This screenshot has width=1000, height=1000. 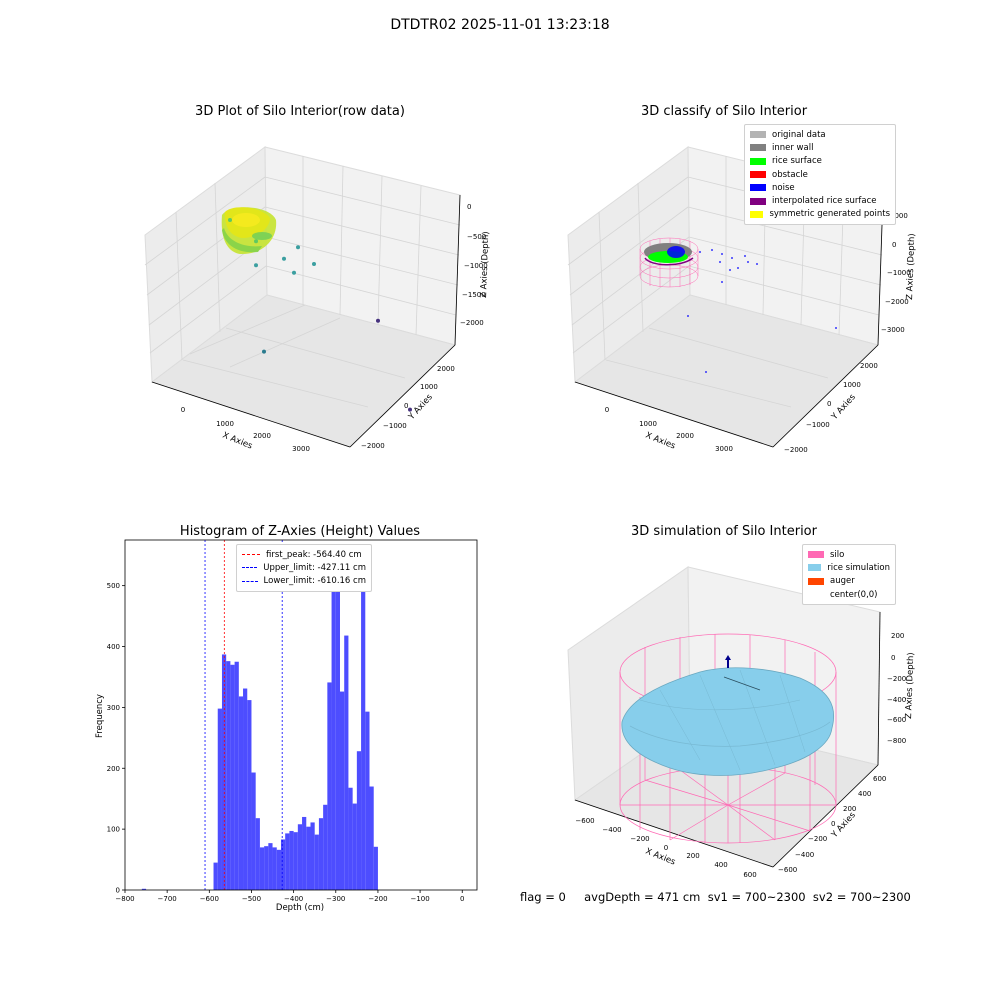 What do you see at coordinates (724, 111) in the screenshot?
I see `panel2-title: 3D classify of Silo Interior` at bounding box center [724, 111].